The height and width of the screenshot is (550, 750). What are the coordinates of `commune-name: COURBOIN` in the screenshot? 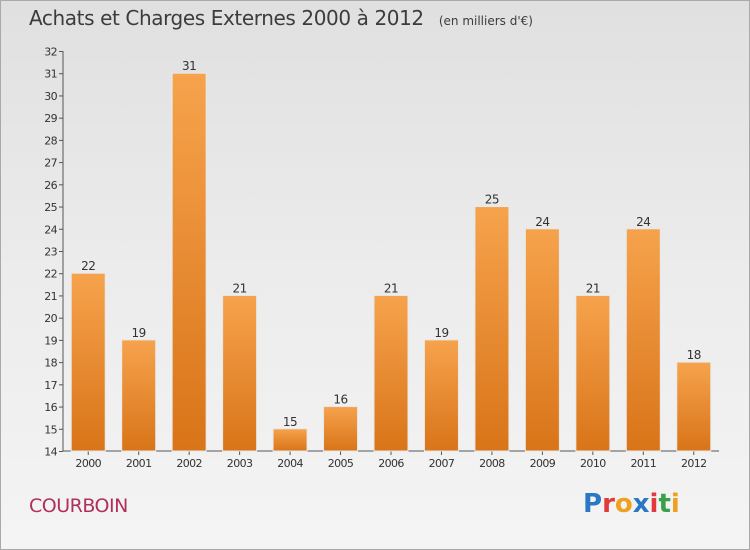 It's located at (78, 506).